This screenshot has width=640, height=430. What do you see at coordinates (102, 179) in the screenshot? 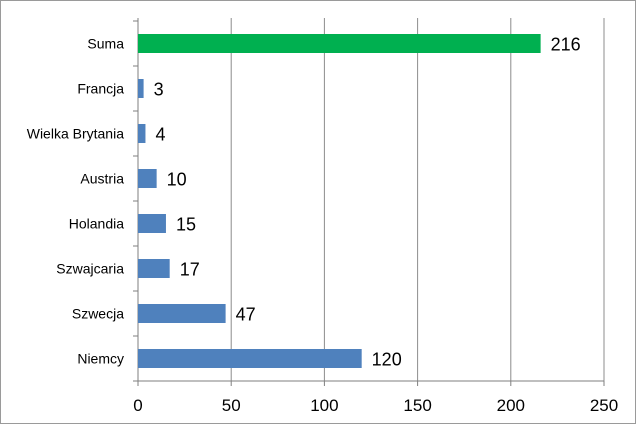
I see `category-label: Austria` at bounding box center [102, 179].